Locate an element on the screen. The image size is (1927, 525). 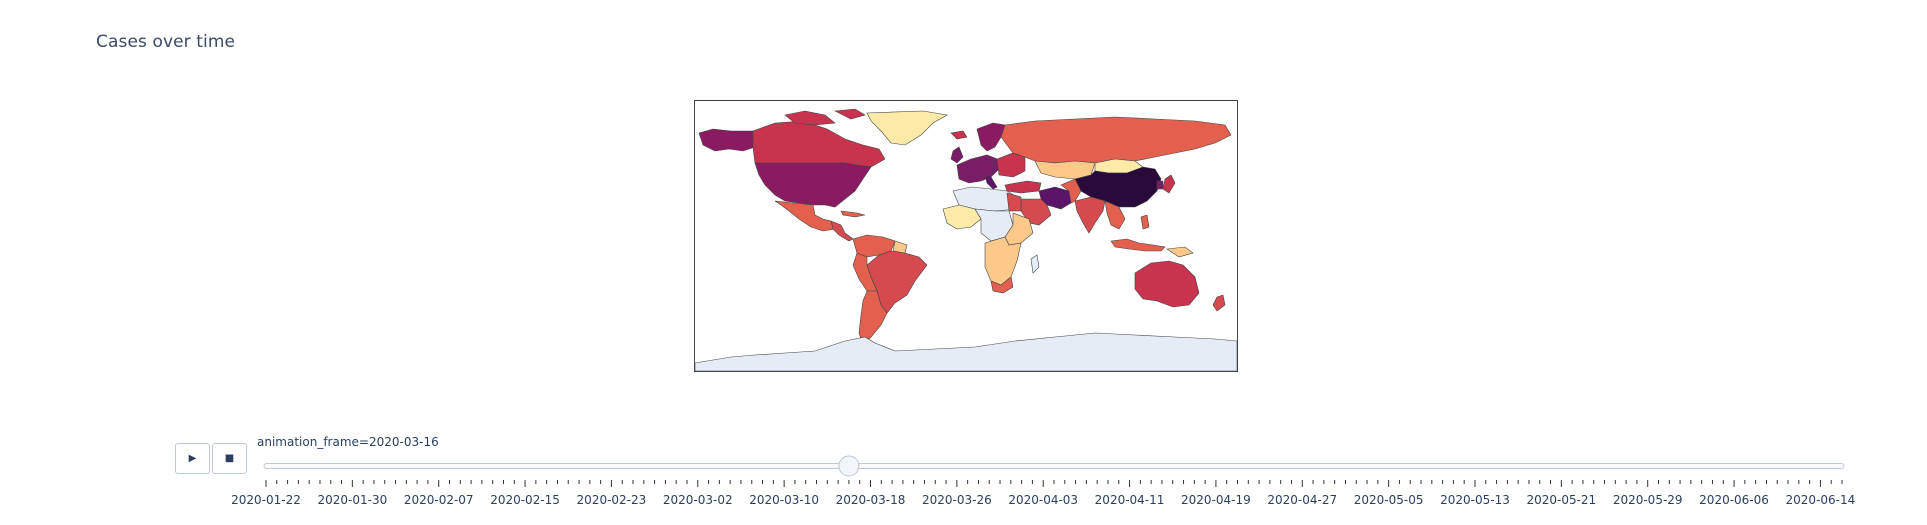
slider-tick-label: 2020-04-03 is located at coordinates (1043, 500).